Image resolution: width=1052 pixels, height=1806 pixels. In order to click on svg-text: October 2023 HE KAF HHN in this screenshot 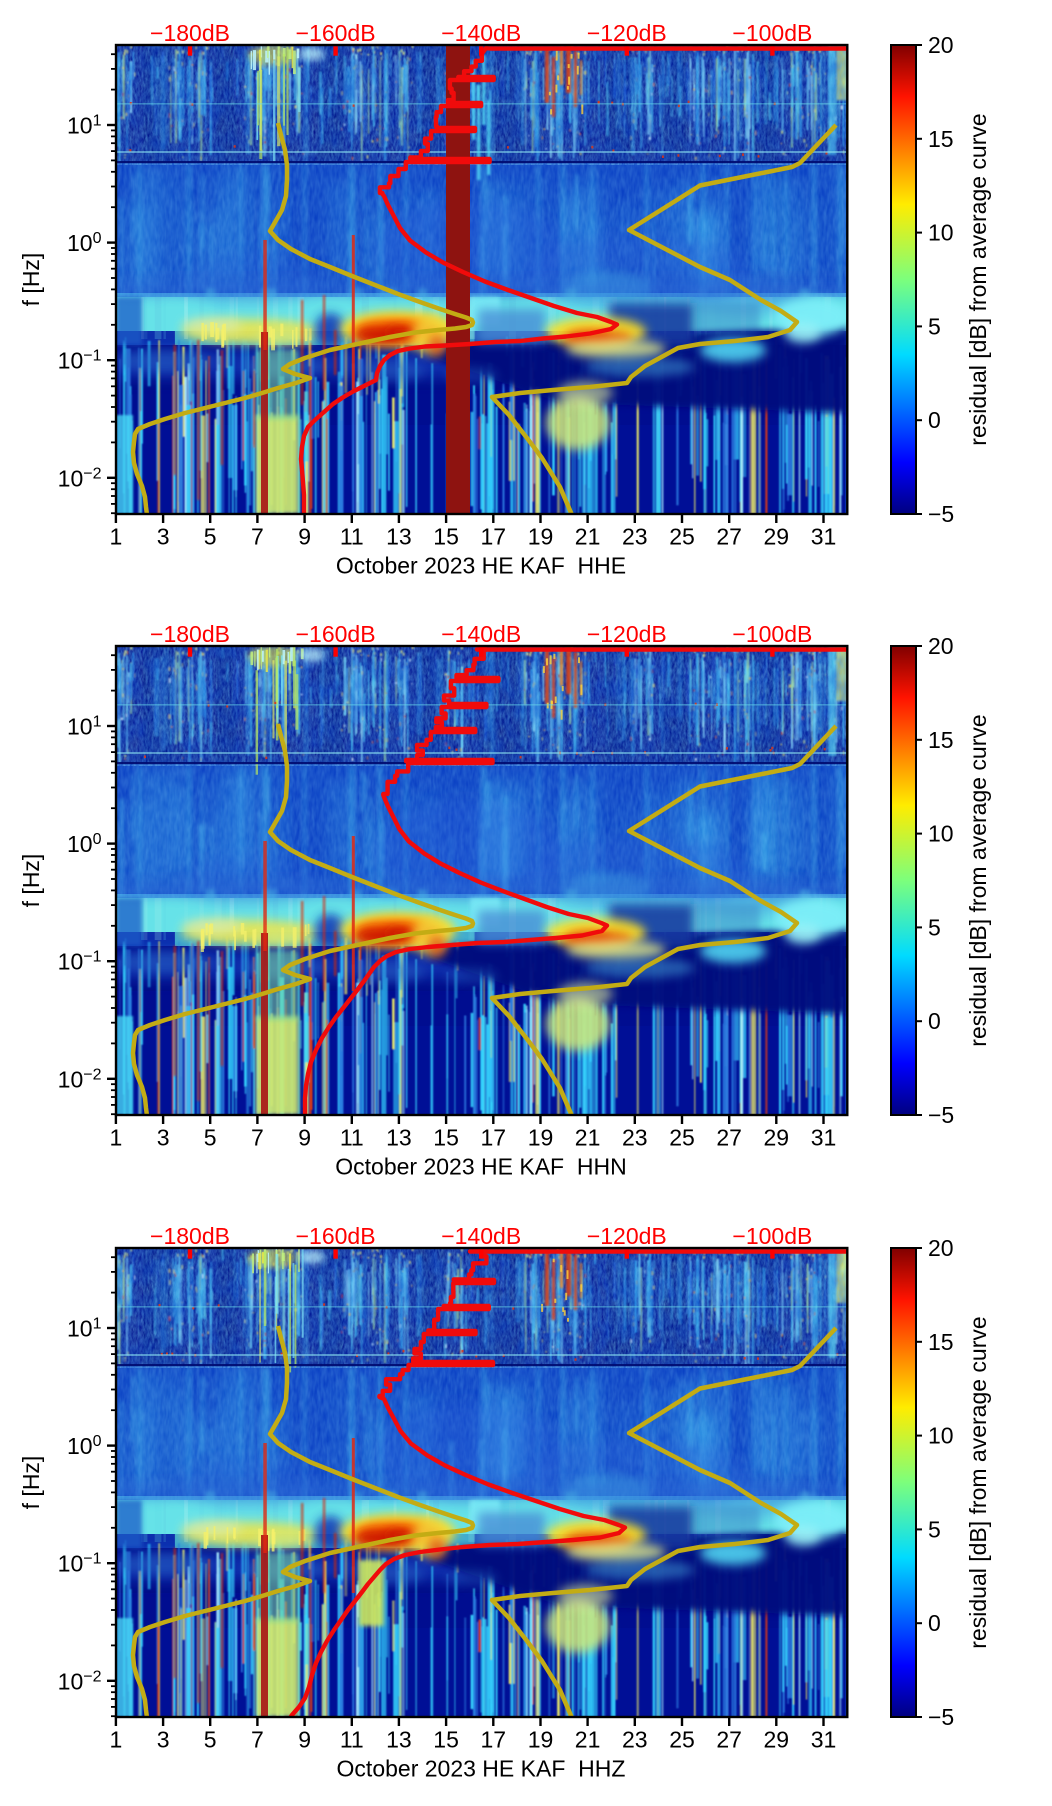, I will do `click(480, 1167)`.